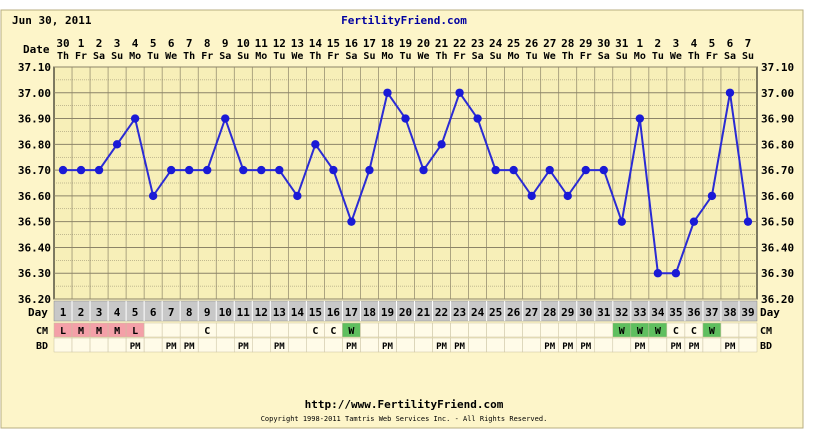 This screenshot has width=814, height=429. Describe the element at coordinates (729, 312) in the screenshot. I see `day-label: 38` at that location.